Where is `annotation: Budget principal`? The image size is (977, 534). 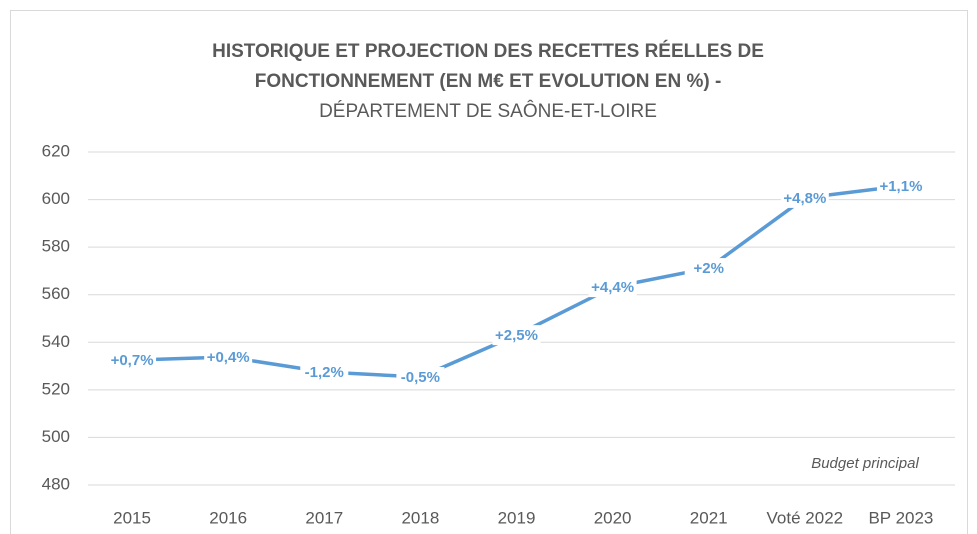 annotation: Budget principal is located at coordinates (865, 463).